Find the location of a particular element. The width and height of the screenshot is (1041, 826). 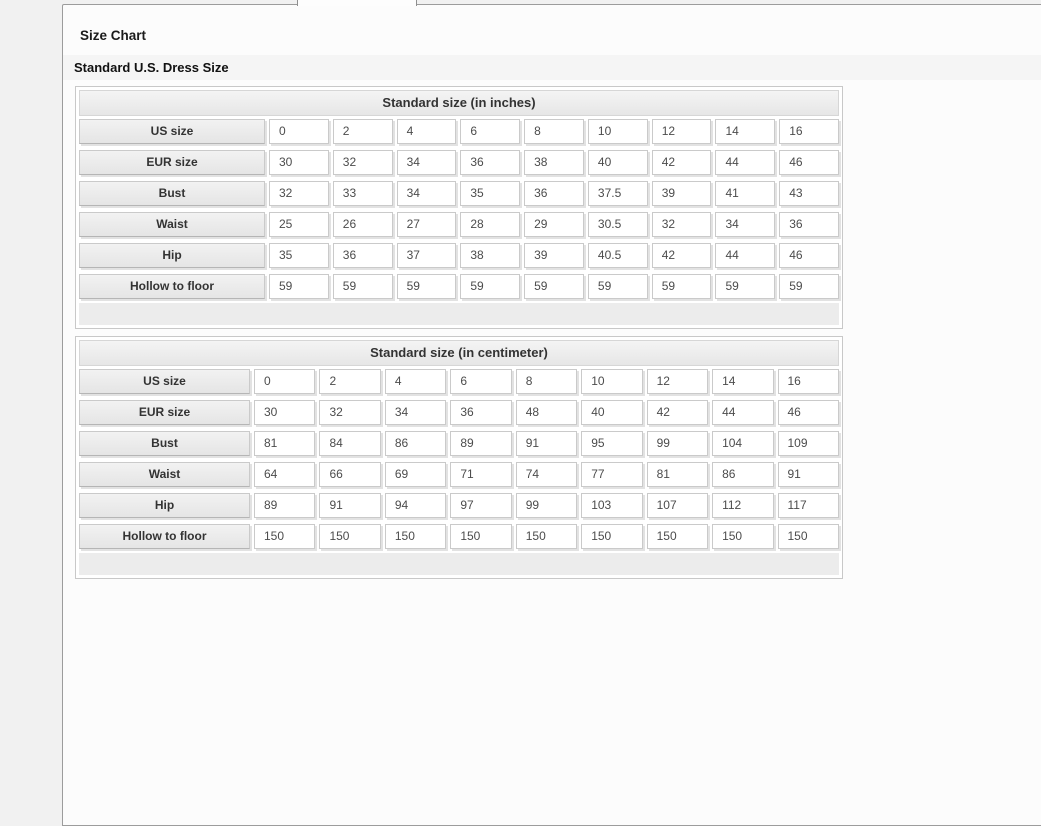

size-cell: 107 is located at coordinates (677, 505).